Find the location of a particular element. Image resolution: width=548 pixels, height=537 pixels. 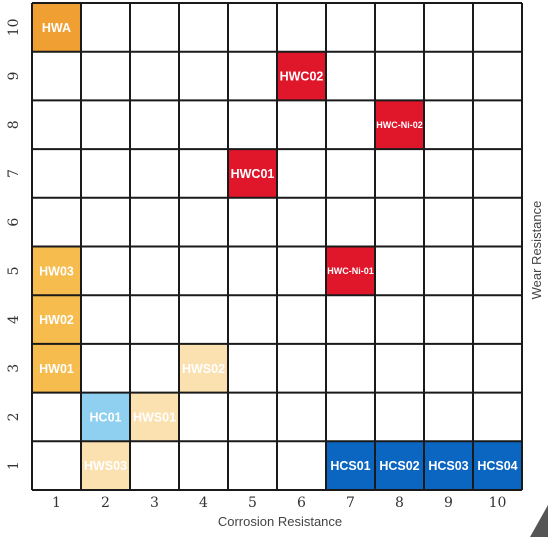

cell-hwa is located at coordinates (56, 27).